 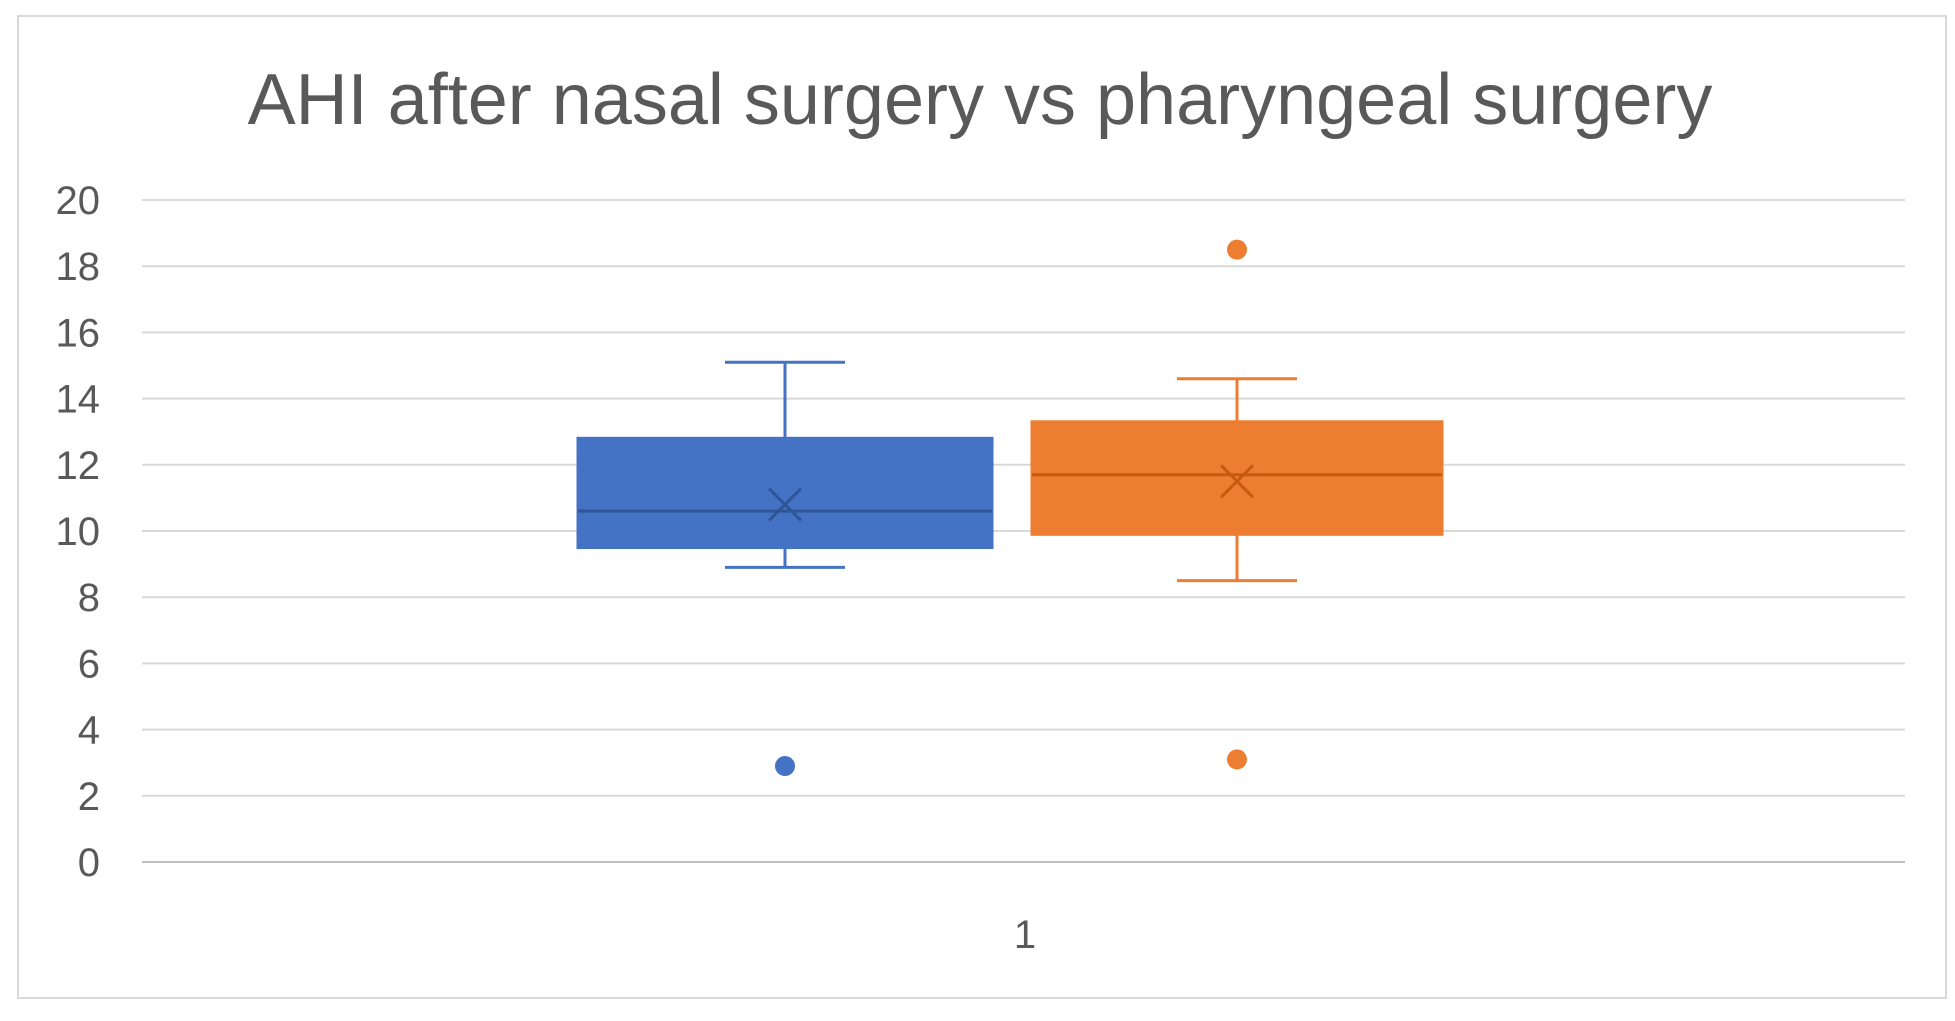 What do you see at coordinates (89, 598) in the screenshot?
I see `y-tick-label: 8` at bounding box center [89, 598].